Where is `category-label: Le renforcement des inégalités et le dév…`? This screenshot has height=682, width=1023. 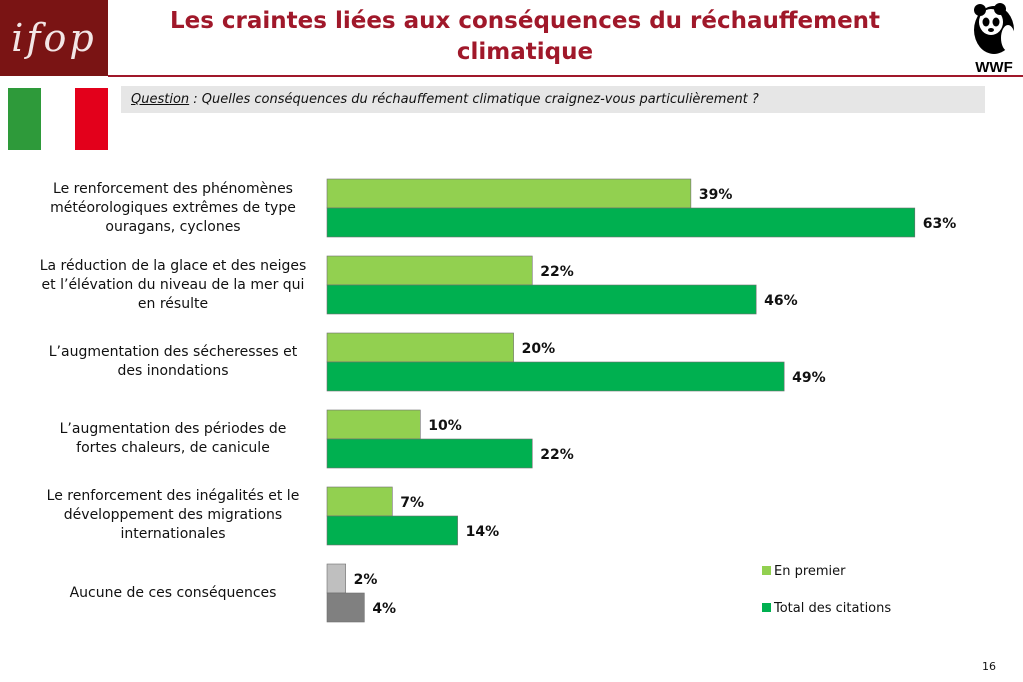
category-label: Le renforcement des inégalités et le dév… is located at coordinates (173, 515).